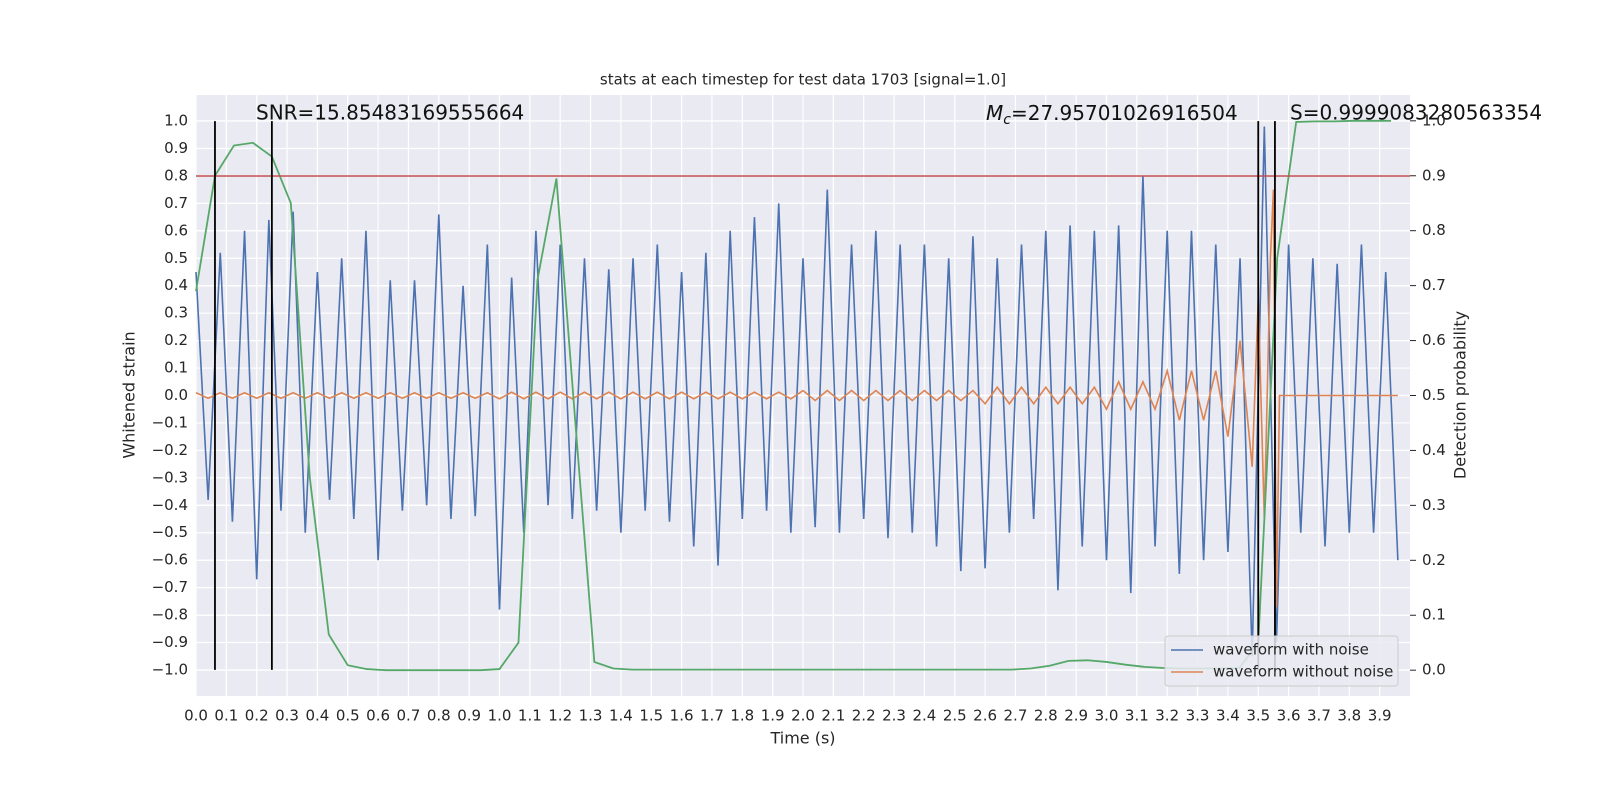 The width and height of the screenshot is (1600, 800). What do you see at coordinates (1258, 716) in the screenshot?
I see `x-tick-label: 3.5` at bounding box center [1258, 716].